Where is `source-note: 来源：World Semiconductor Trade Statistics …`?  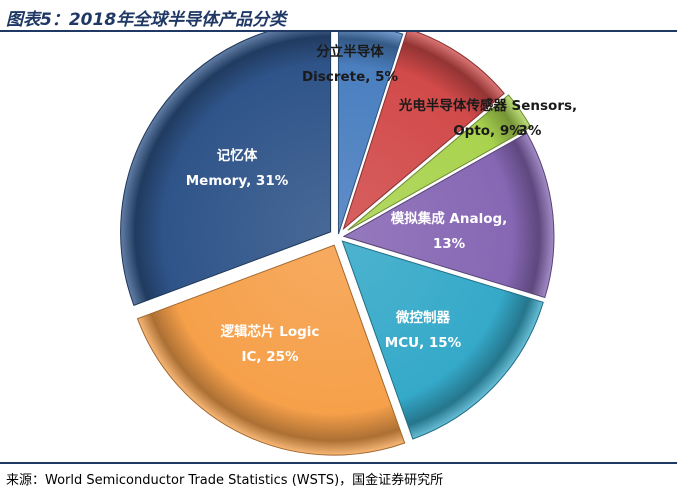
source-note: 来源：World Semiconductor Trade Statistics … is located at coordinates (225, 480).